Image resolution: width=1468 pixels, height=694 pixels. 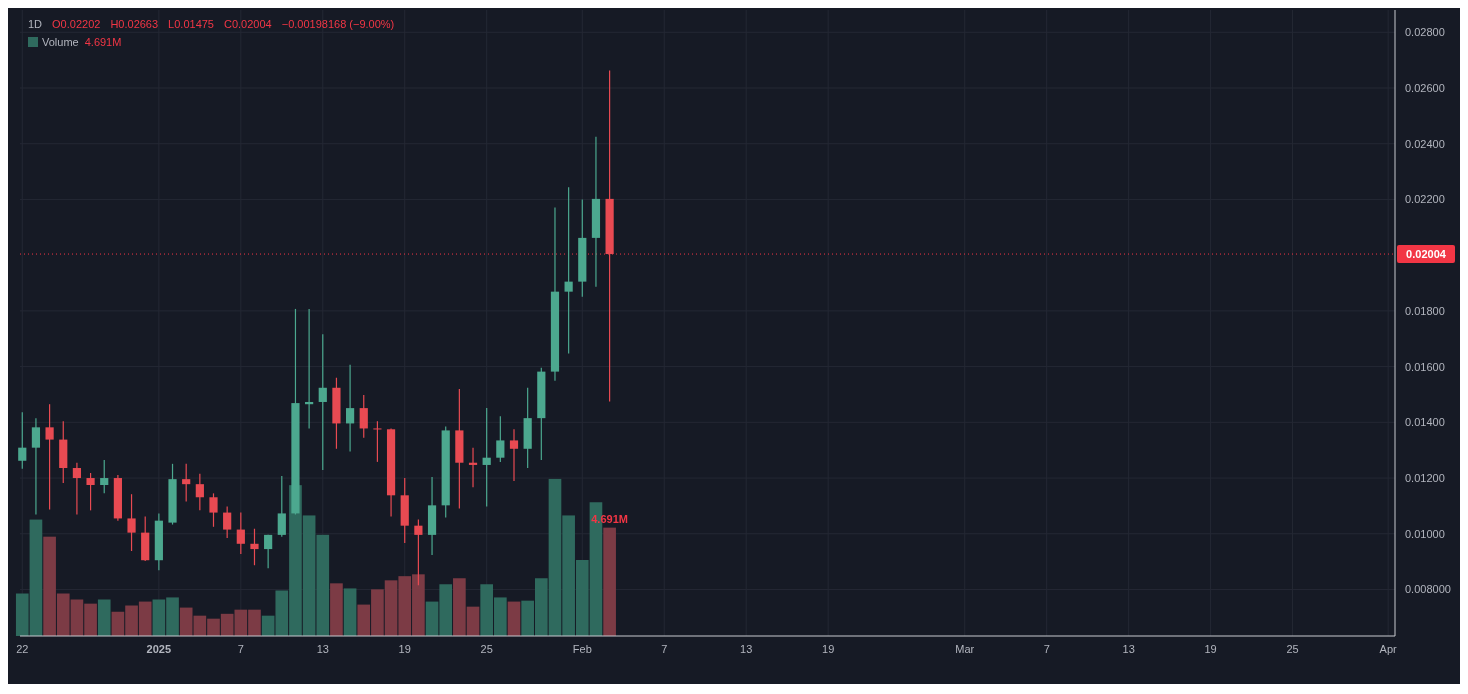 What do you see at coordinates (159, 649) in the screenshot?
I see `x-tick-label: 2025` at bounding box center [159, 649].